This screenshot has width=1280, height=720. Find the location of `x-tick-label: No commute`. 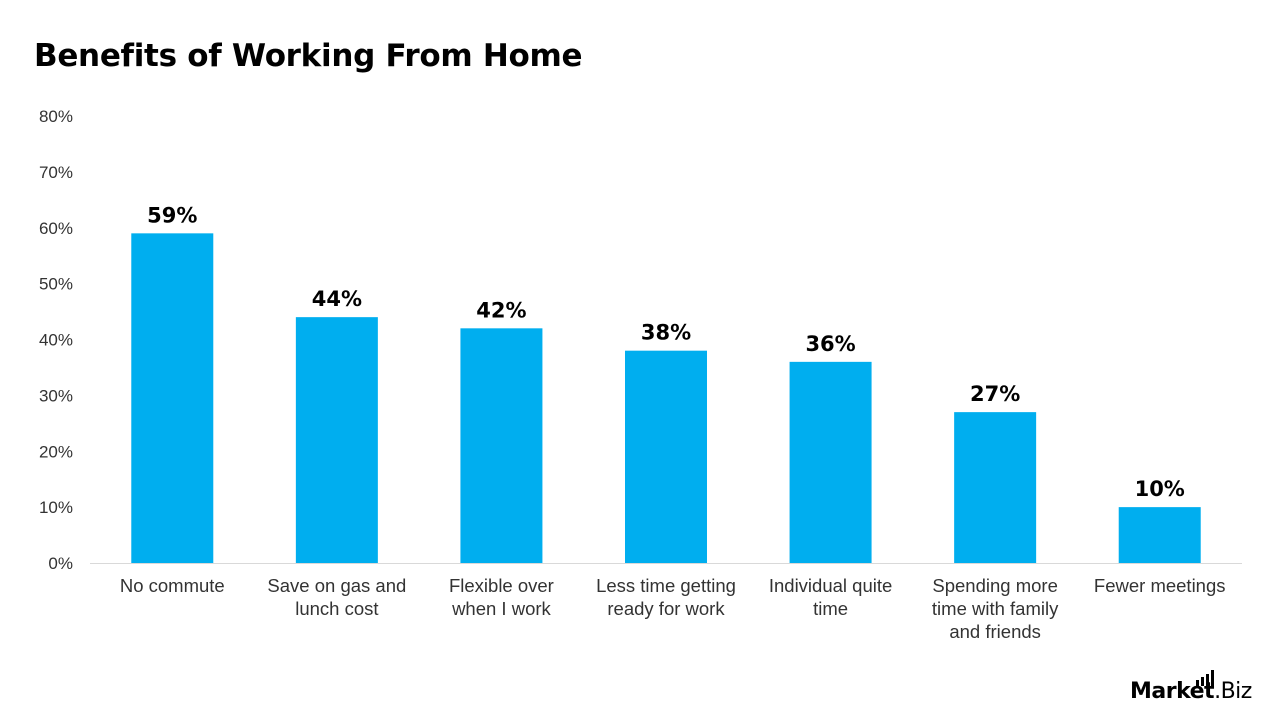

x-tick-label: No commute is located at coordinates (172, 585).